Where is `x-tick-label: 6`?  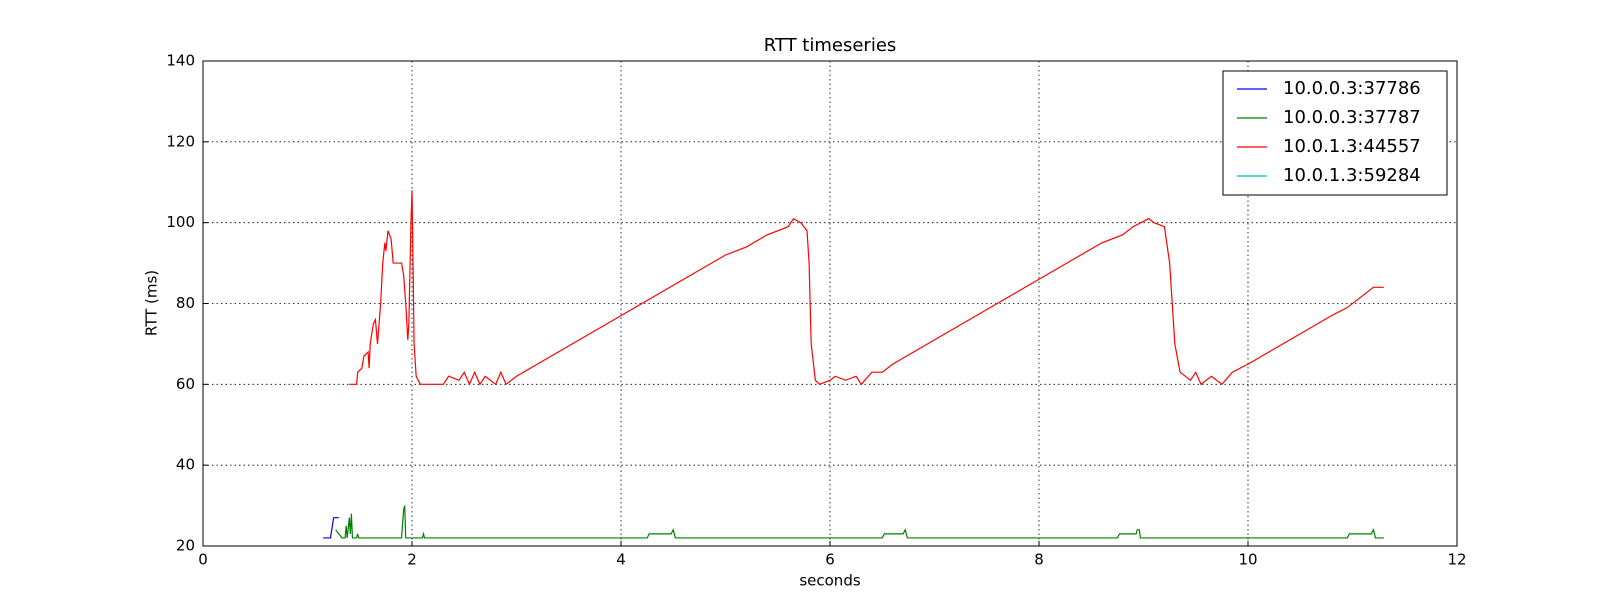 x-tick-label: 6 is located at coordinates (830, 560).